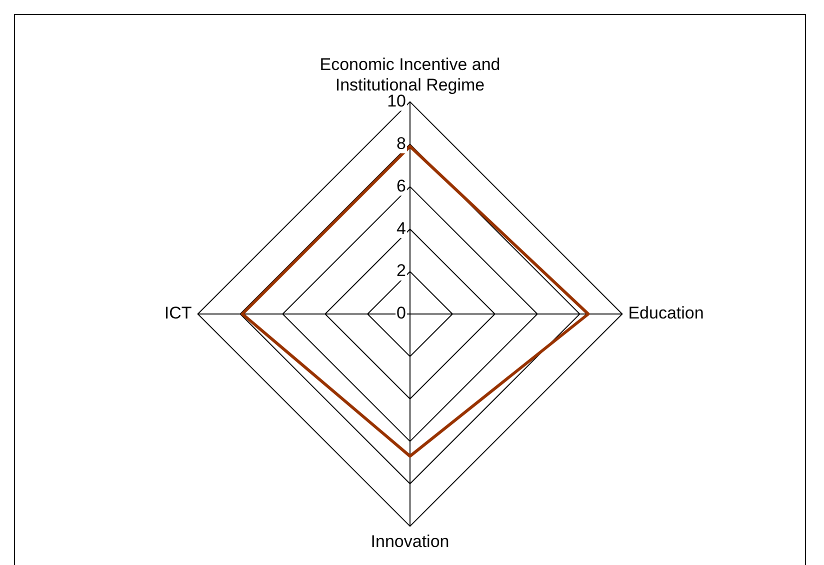 The height and width of the screenshot is (565, 824). I want to click on y-tick-label: 6, so click(401, 186).